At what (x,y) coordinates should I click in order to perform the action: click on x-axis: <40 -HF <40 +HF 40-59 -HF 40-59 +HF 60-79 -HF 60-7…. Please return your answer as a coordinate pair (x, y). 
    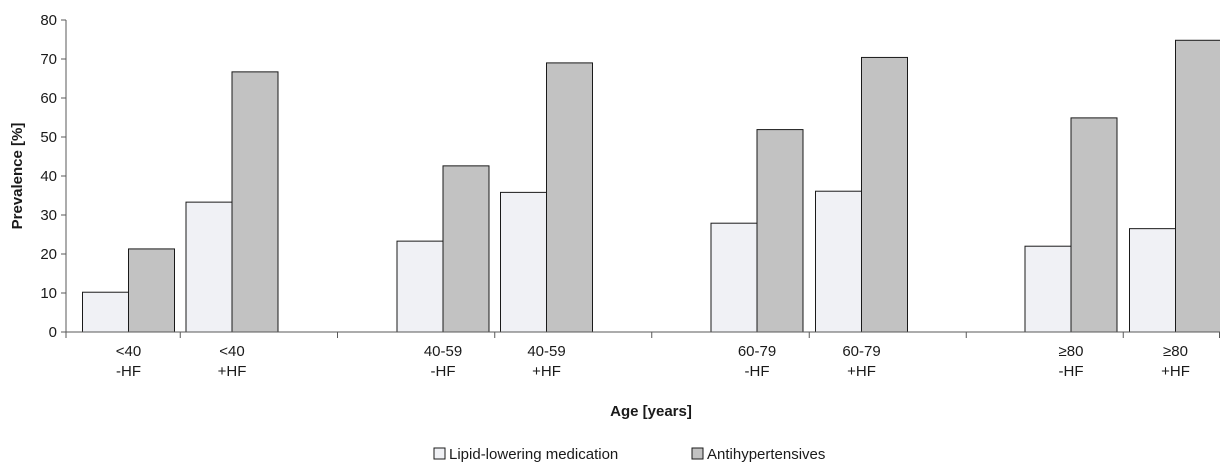
    Looking at the image, I should click on (642, 355).